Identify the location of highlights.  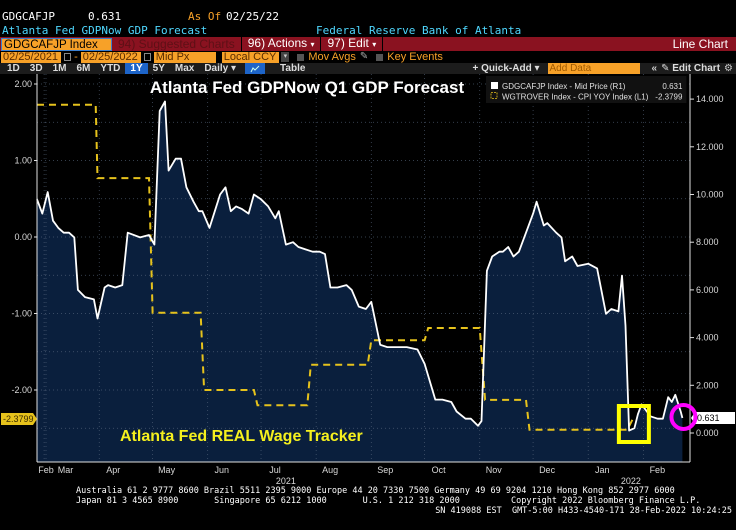
(657, 423).